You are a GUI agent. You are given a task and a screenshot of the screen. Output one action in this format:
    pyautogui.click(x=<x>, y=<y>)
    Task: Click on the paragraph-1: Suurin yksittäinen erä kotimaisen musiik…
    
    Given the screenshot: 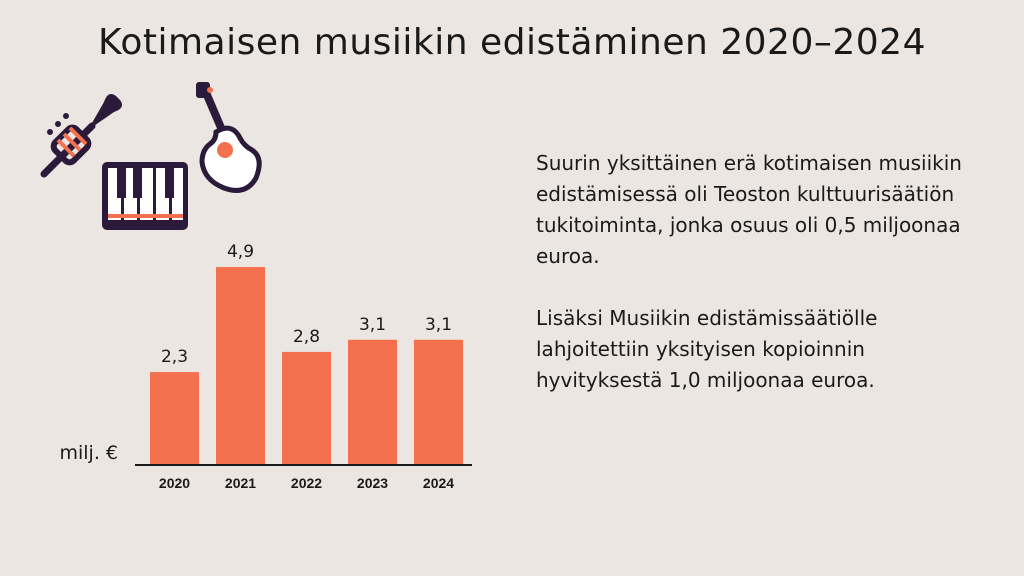 What is the action you would take?
    pyautogui.click(x=749, y=209)
    